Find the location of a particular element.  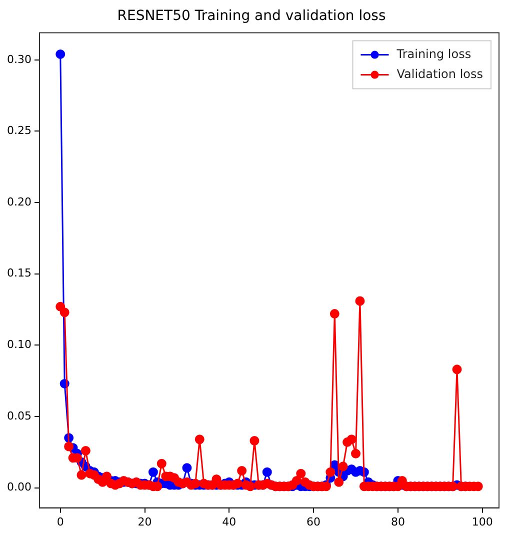

x-tick-label: 0 is located at coordinates (60, 521).